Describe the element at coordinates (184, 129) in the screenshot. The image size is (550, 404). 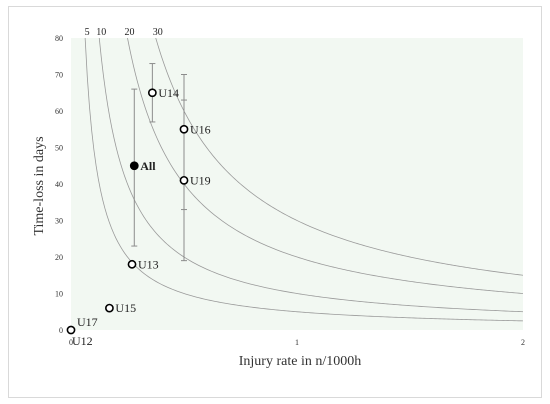
I see `point-u16` at that location.